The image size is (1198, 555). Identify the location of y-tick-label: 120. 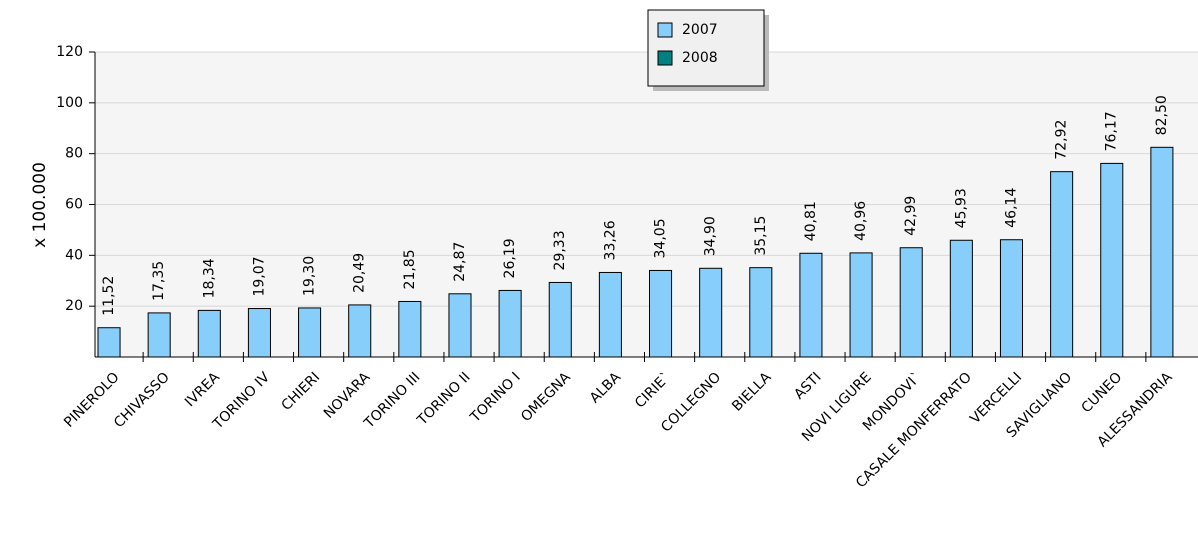
(69, 52).